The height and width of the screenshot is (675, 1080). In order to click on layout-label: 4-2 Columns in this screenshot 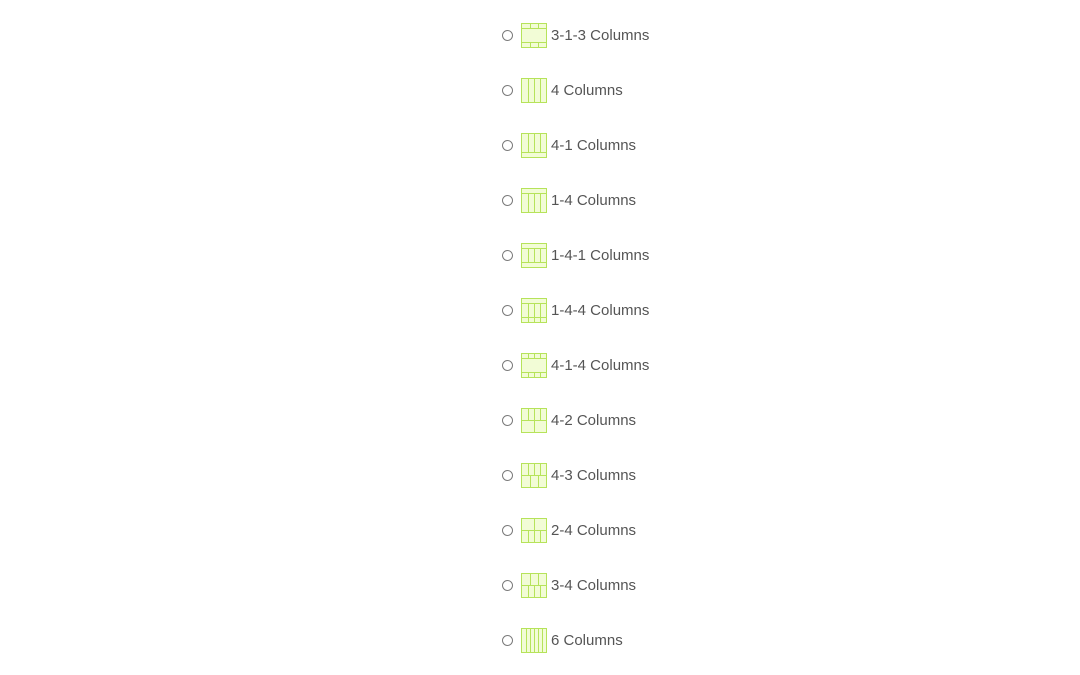, I will do `click(594, 420)`.